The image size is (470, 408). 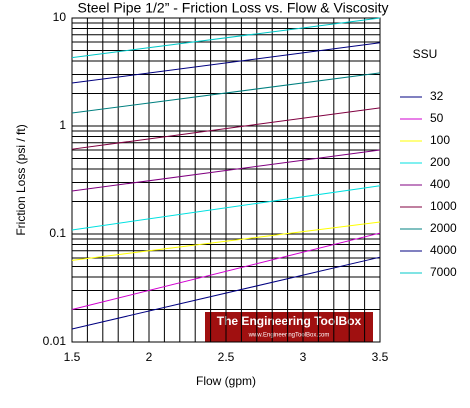 I want to click on legend-label: 200, so click(x=440, y=162).